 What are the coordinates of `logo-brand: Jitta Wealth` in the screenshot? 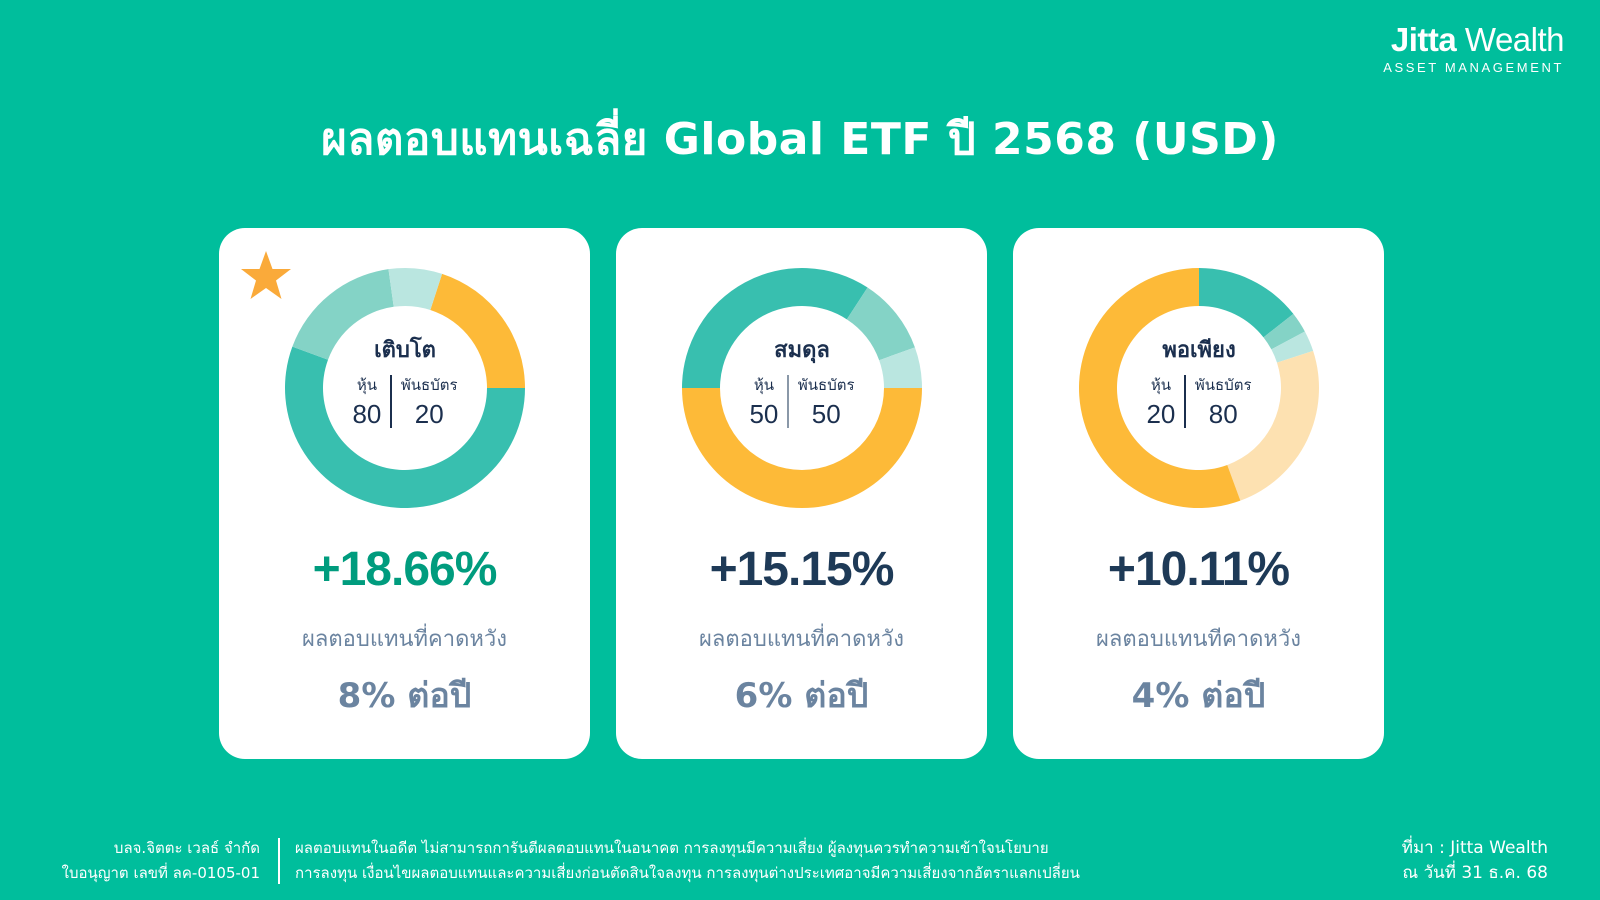 It's located at (1474, 39).